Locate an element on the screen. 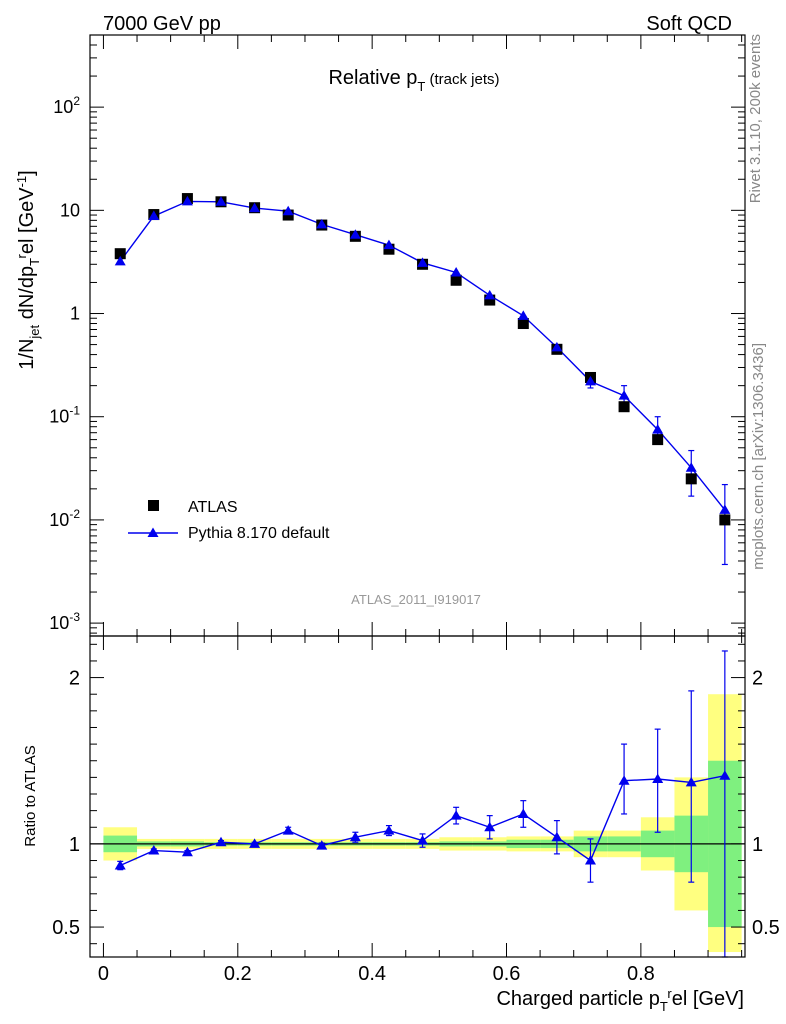 The width and height of the screenshot is (786, 1024). main-y-tick-label: 10² is located at coordinates (66, 105).